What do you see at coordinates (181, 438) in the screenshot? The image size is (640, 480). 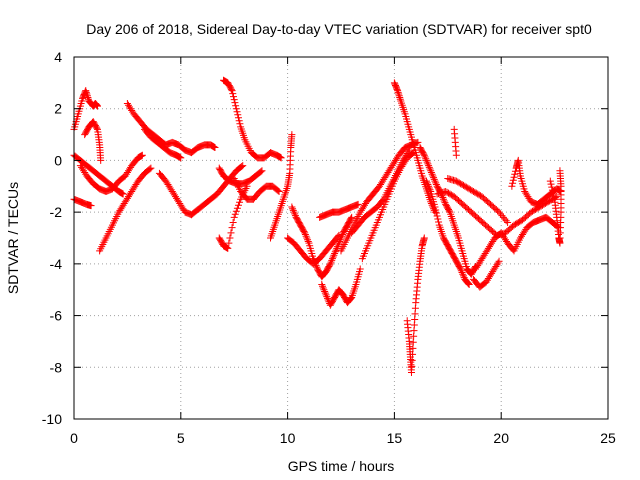 I see `x-tick-label: 5` at bounding box center [181, 438].